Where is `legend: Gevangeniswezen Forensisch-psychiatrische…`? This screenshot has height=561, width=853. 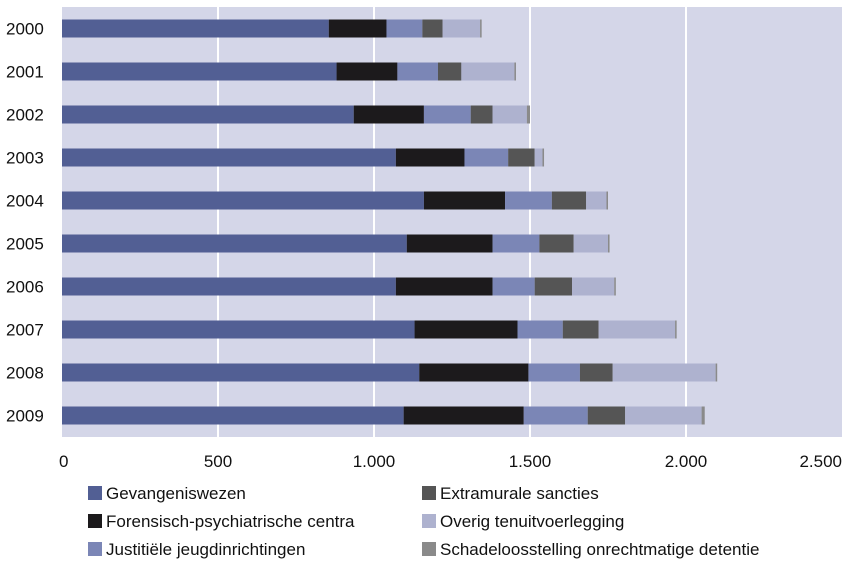
legend: Gevangeniswezen Forensisch-psychiatrische… is located at coordinates (423, 521).